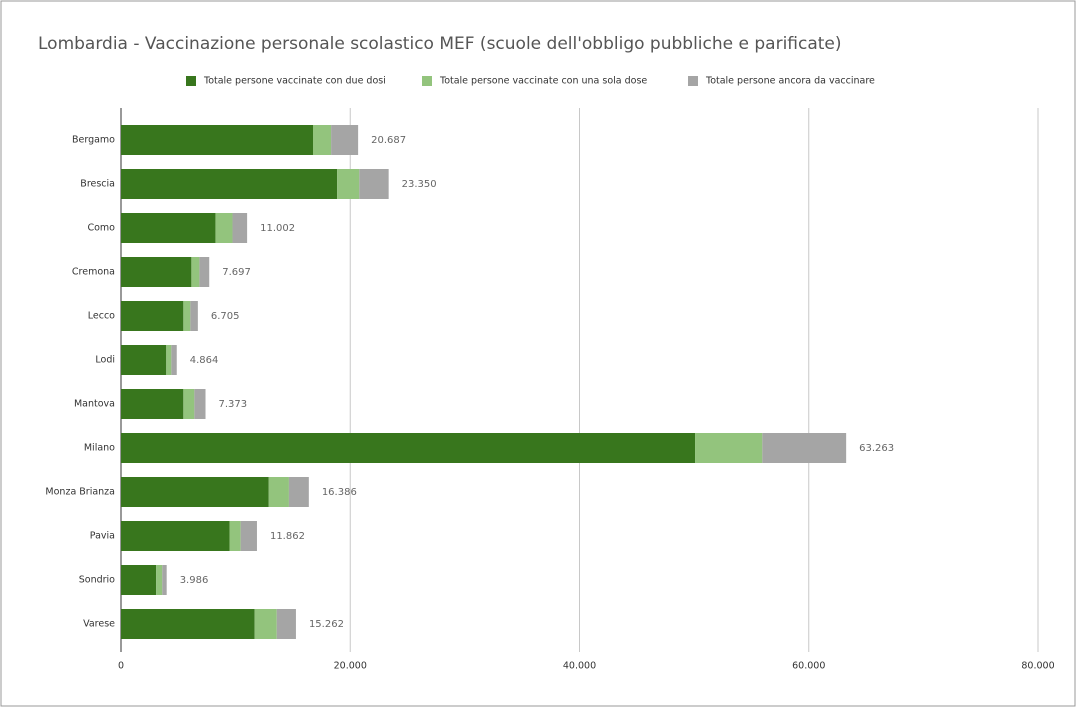  Describe the element at coordinates (876, 448) in the screenshot. I see `total-label: 63.263` at that location.